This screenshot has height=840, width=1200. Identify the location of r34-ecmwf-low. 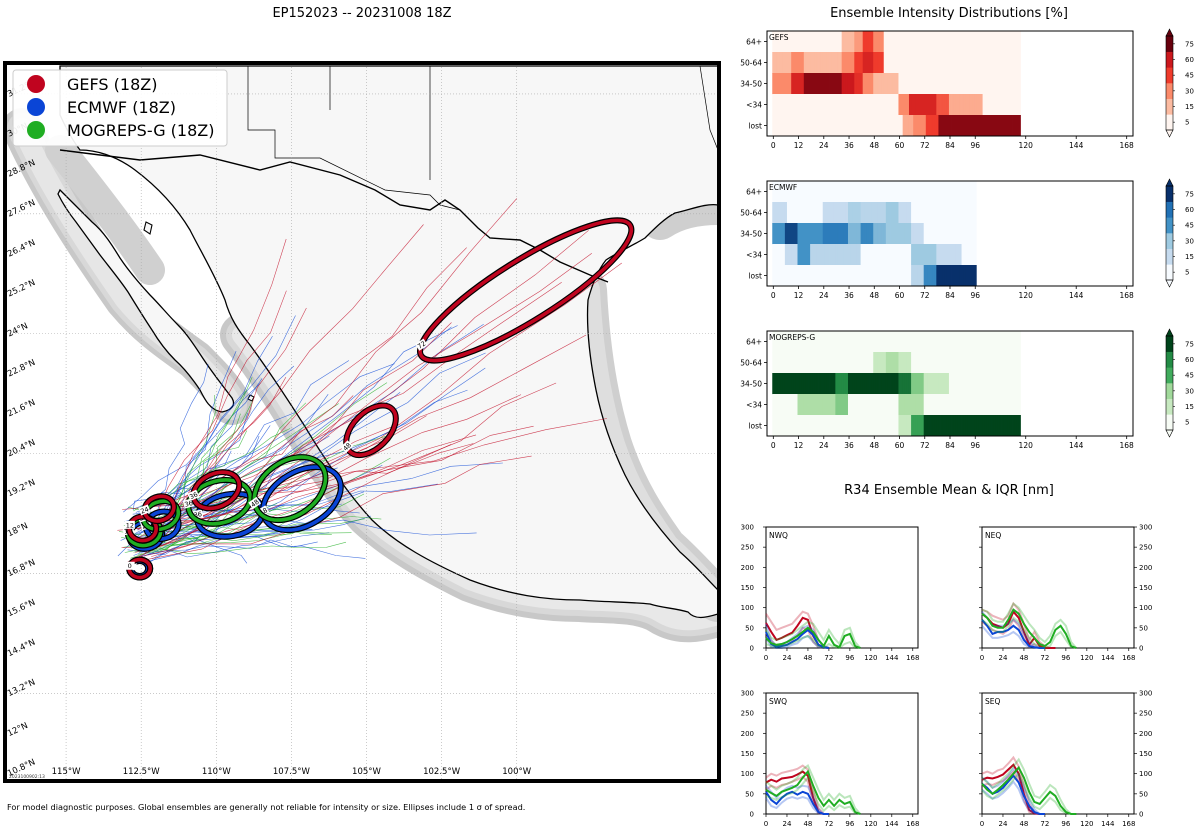
(1013, 797).